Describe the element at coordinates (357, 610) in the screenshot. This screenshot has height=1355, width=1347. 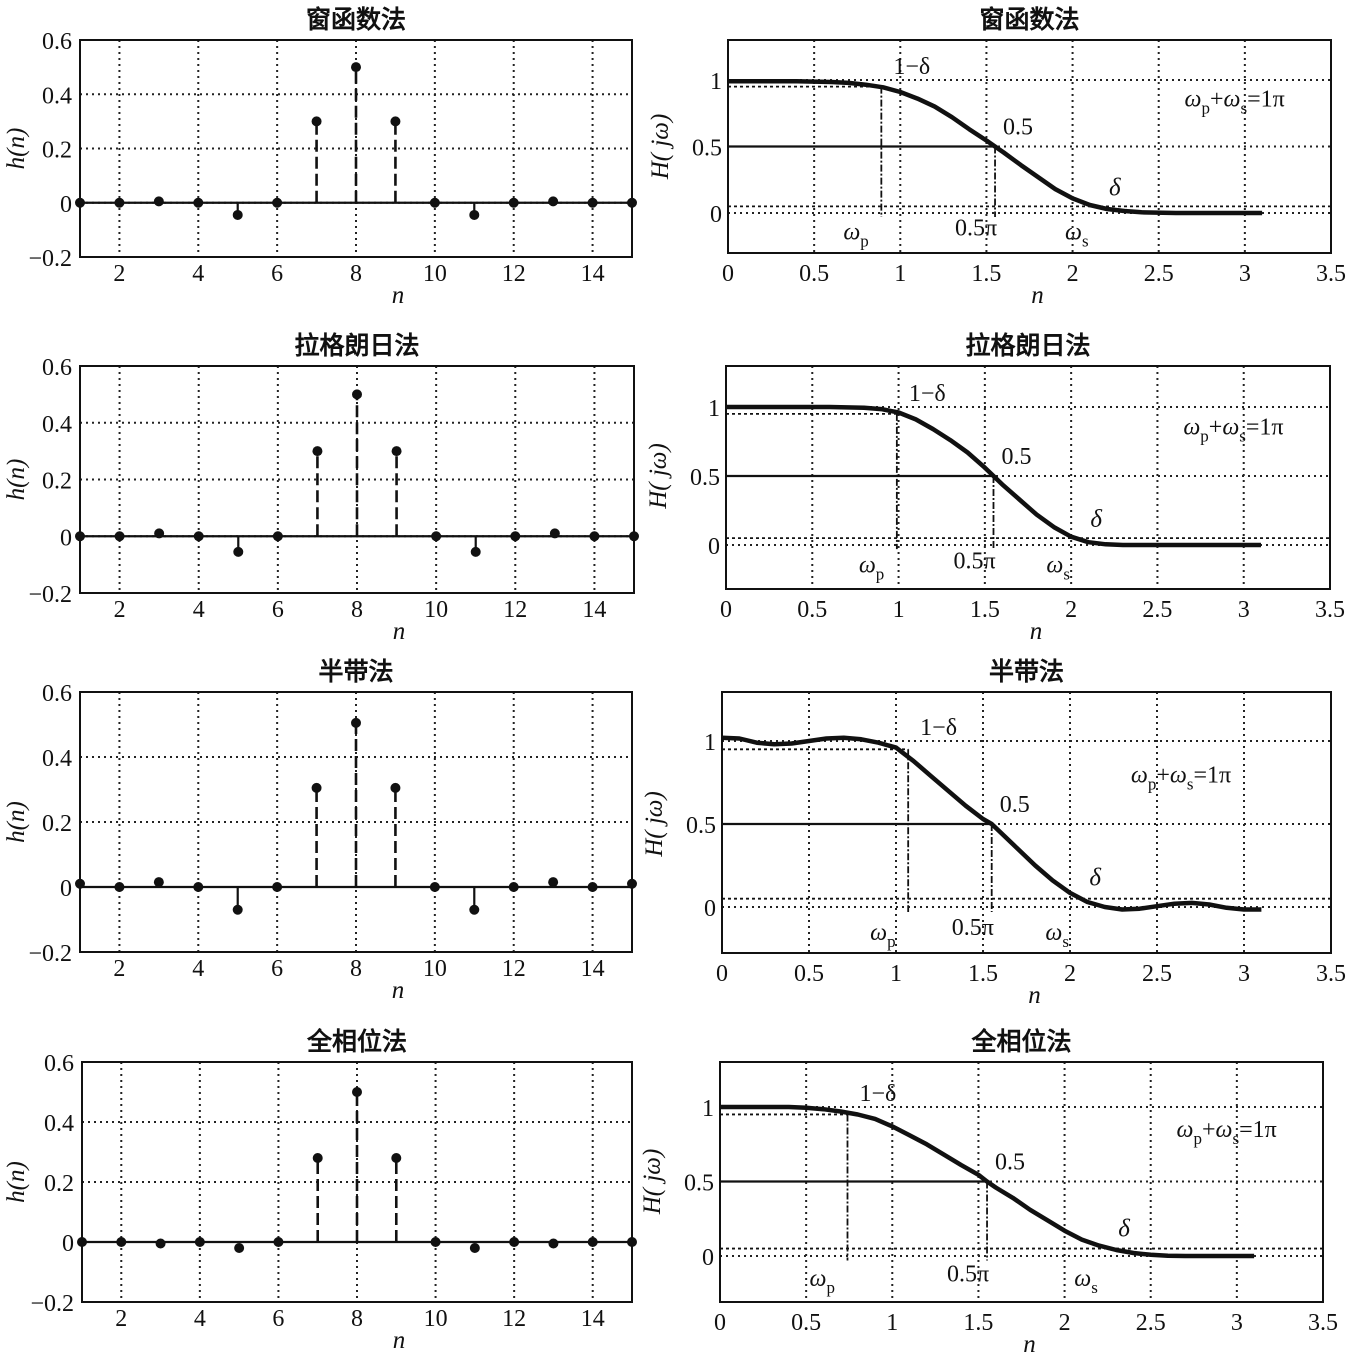
I see `x-tick-label: 8` at that location.